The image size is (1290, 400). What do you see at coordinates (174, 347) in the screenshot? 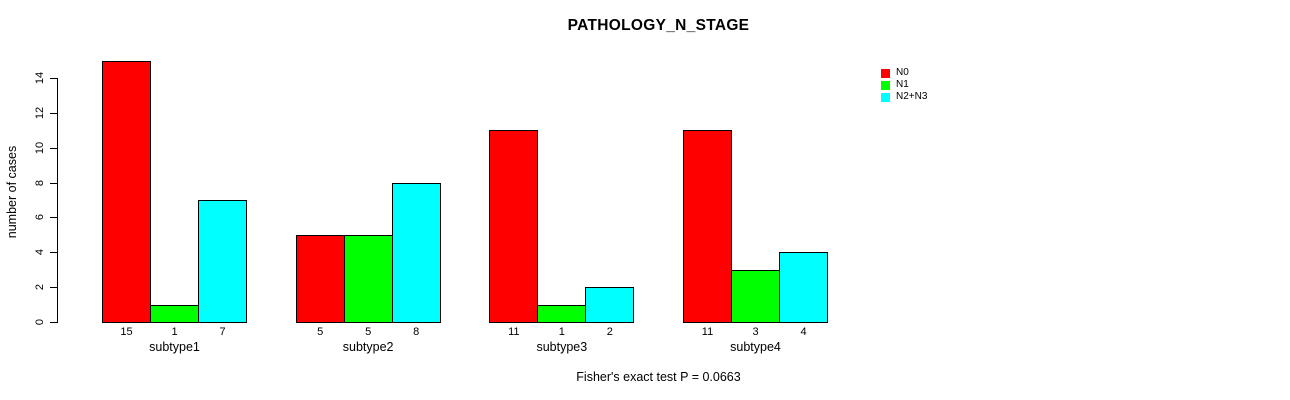
I see `category-label-subtype1: subtype1` at bounding box center [174, 347].